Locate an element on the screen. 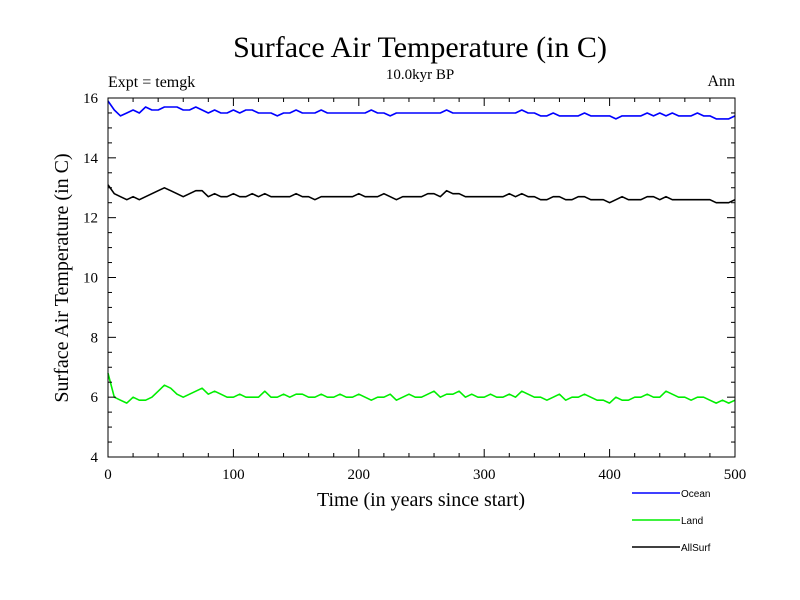 The width and height of the screenshot is (800, 600). chart-subtitle: 10.0kyr BP is located at coordinates (420, 75).